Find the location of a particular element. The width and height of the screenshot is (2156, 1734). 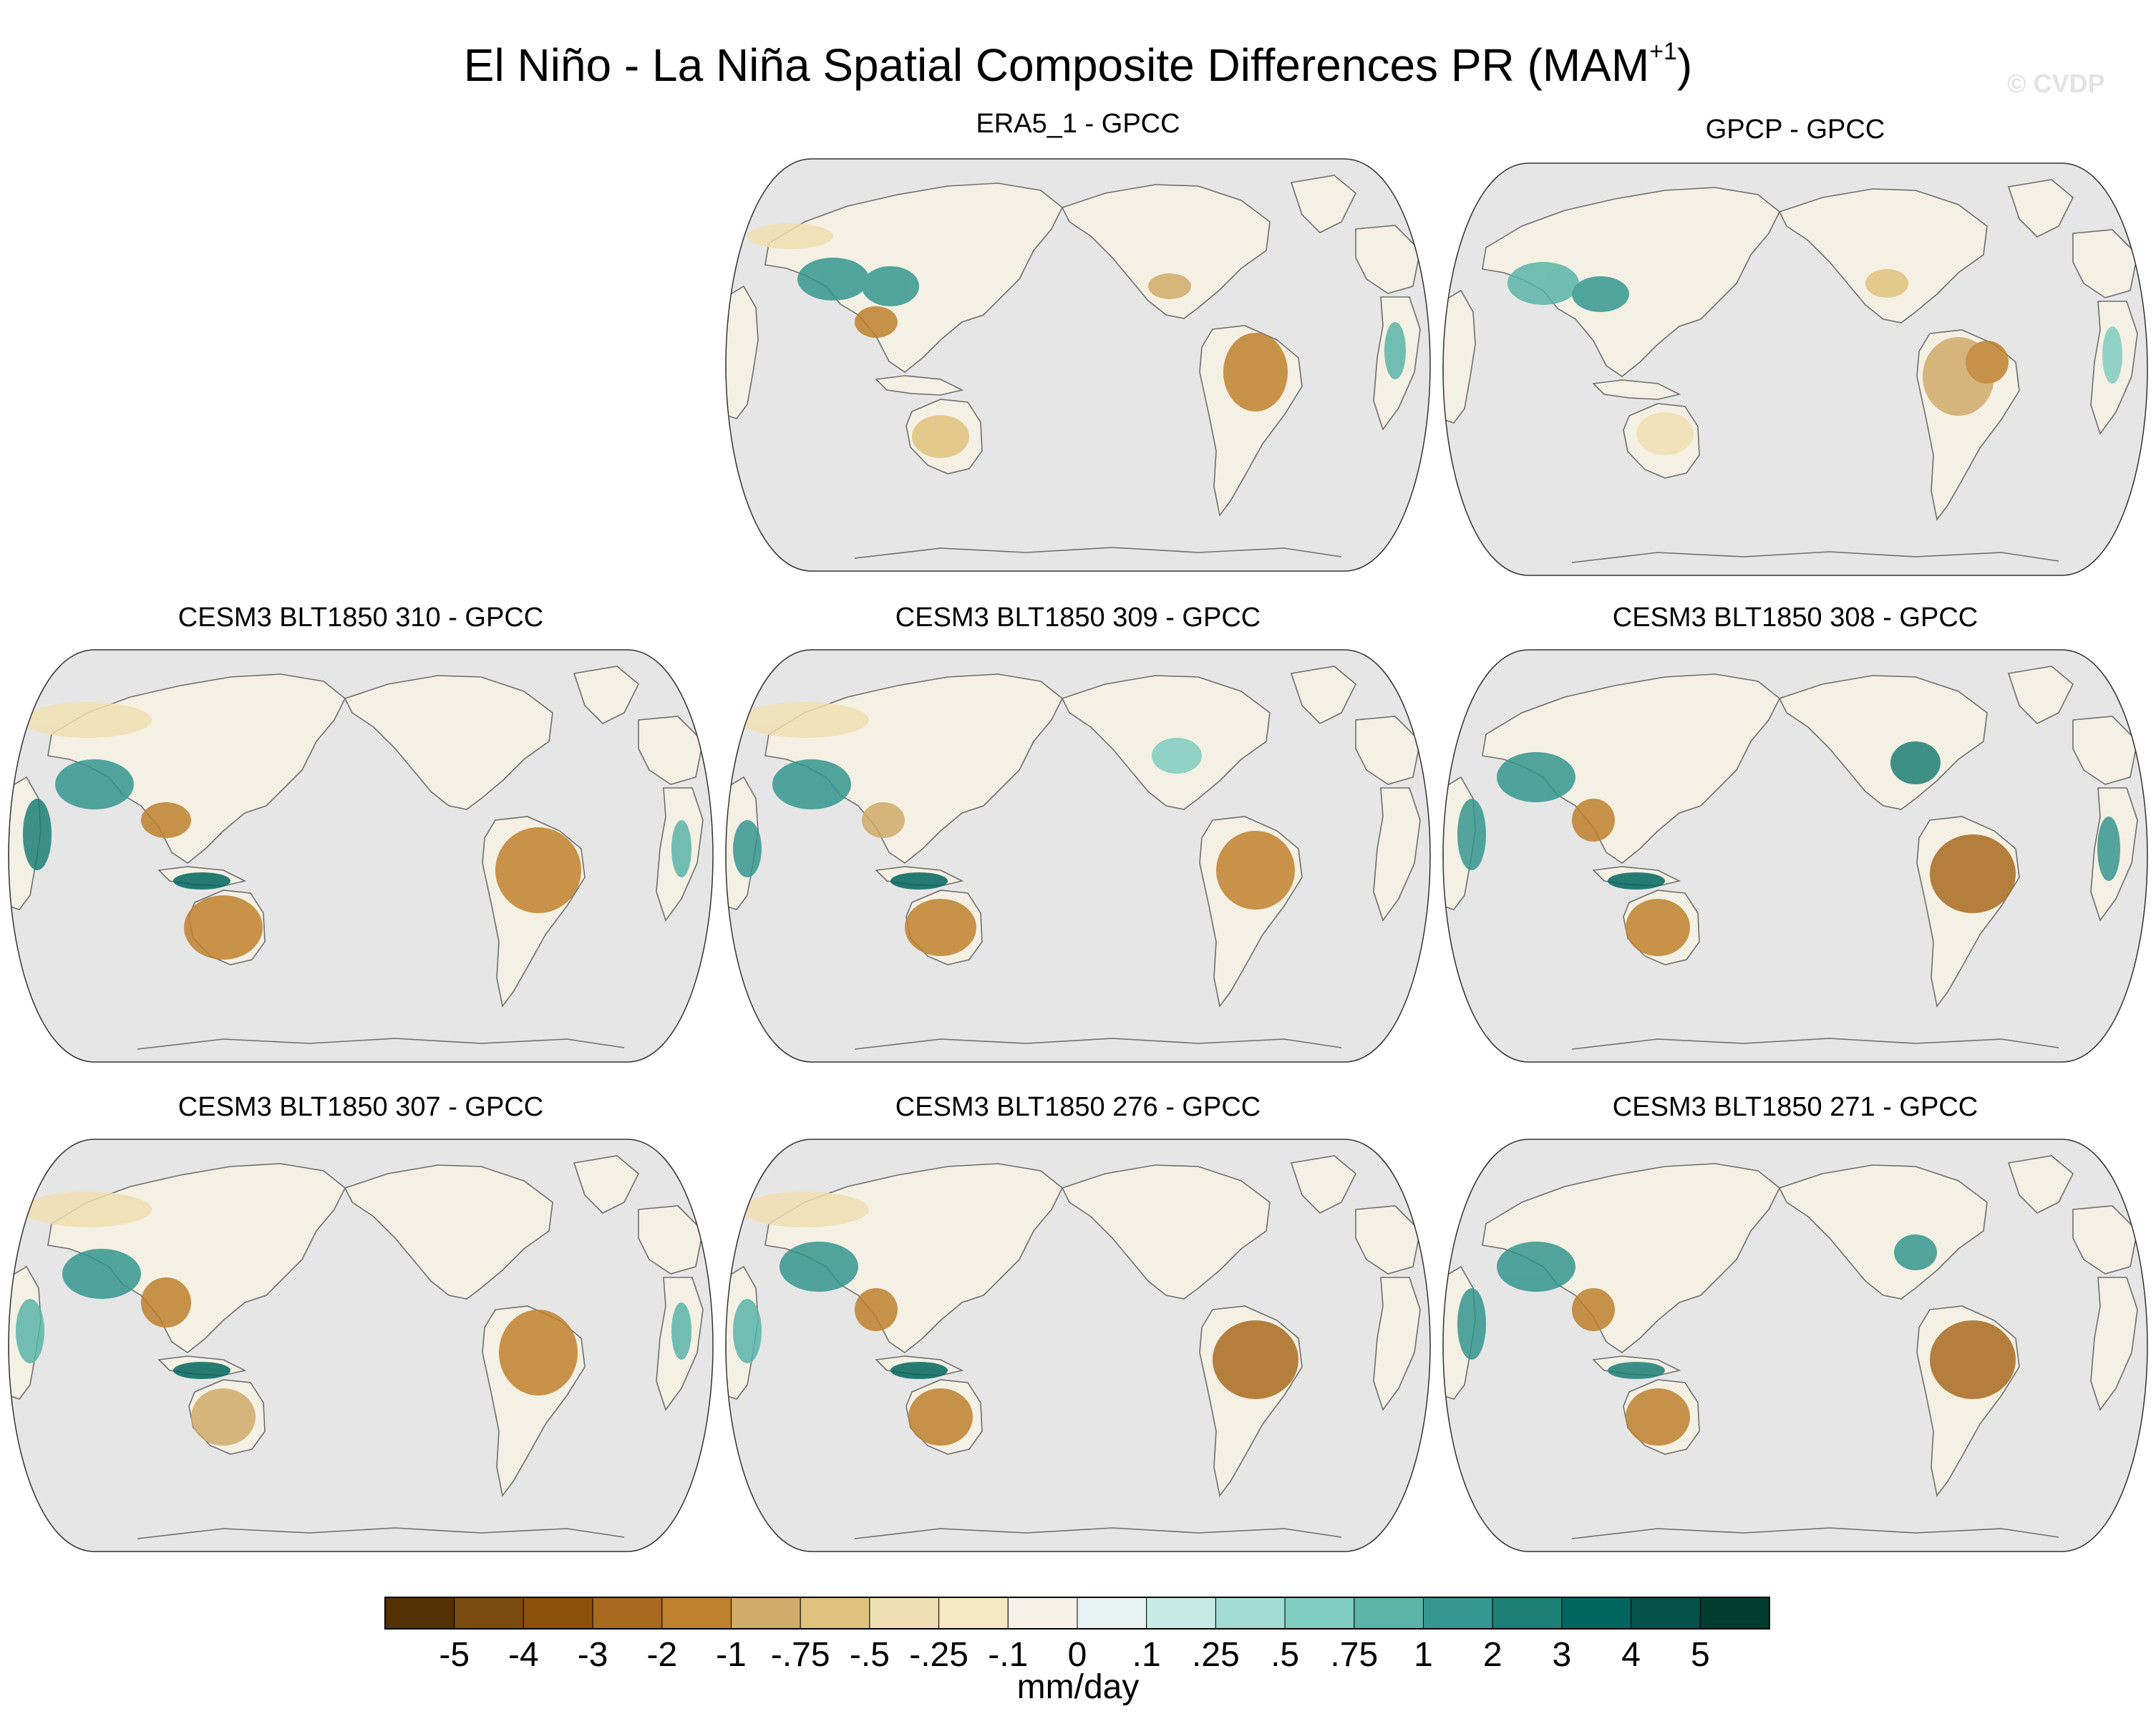

colorbar-tick-label: 4 is located at coordinates (1631, 1655).